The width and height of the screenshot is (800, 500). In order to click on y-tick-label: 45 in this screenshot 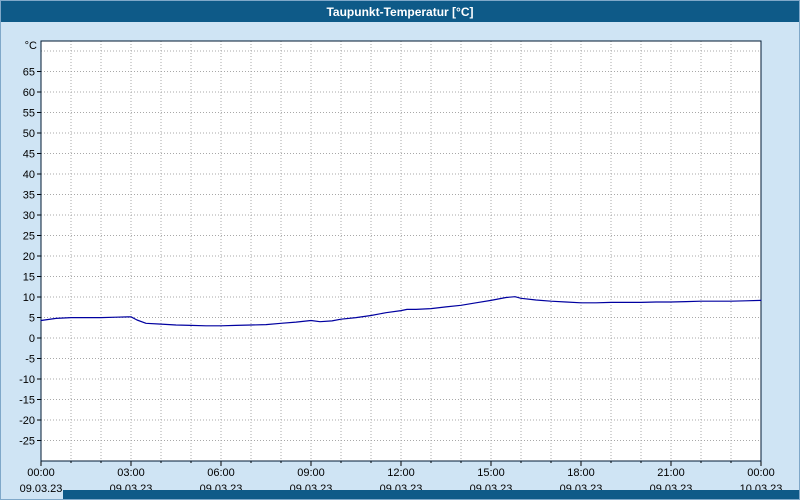, I will do `click(29, 155)`.